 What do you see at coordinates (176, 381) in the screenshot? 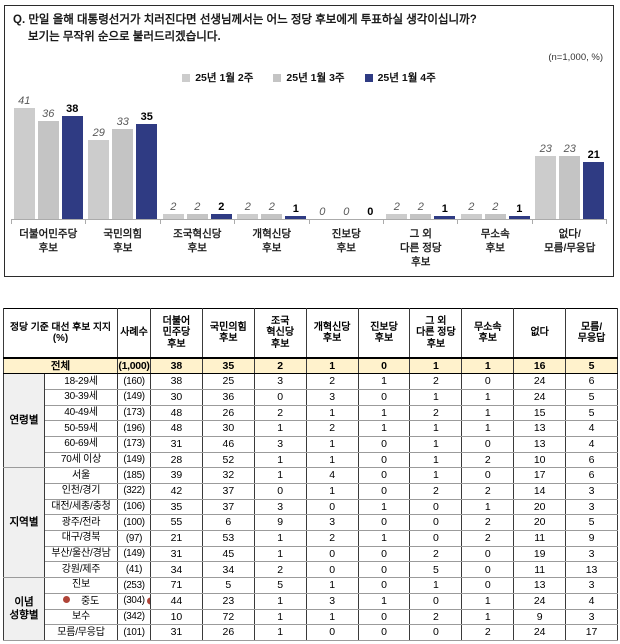
I see `cell-value: 38` at bounding box center [176, 381].